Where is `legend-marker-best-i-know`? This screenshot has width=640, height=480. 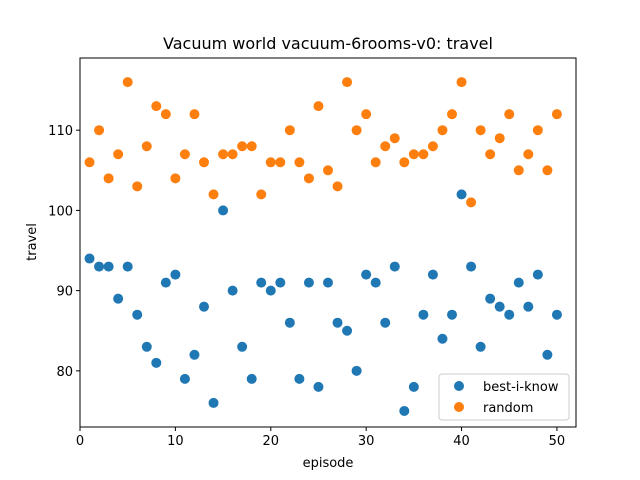 legend-marker-best-i-know is located at coordinates (459, 386).